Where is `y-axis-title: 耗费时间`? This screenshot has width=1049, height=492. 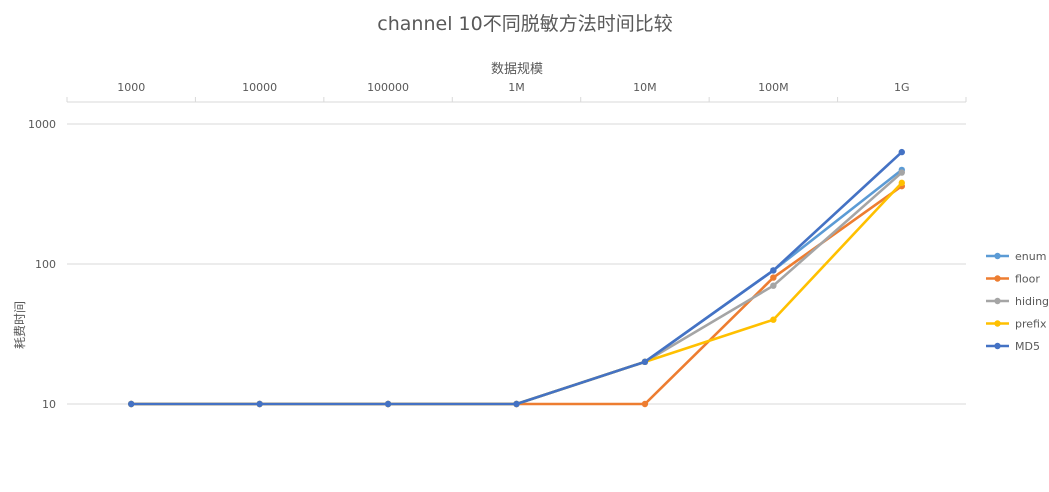 y-axis-title: 耗费时间 is located at coordinates (20, 325).